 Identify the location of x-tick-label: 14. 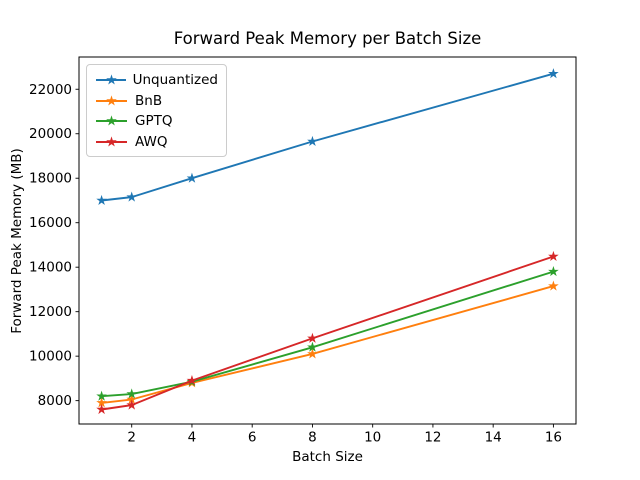
(493, 438).